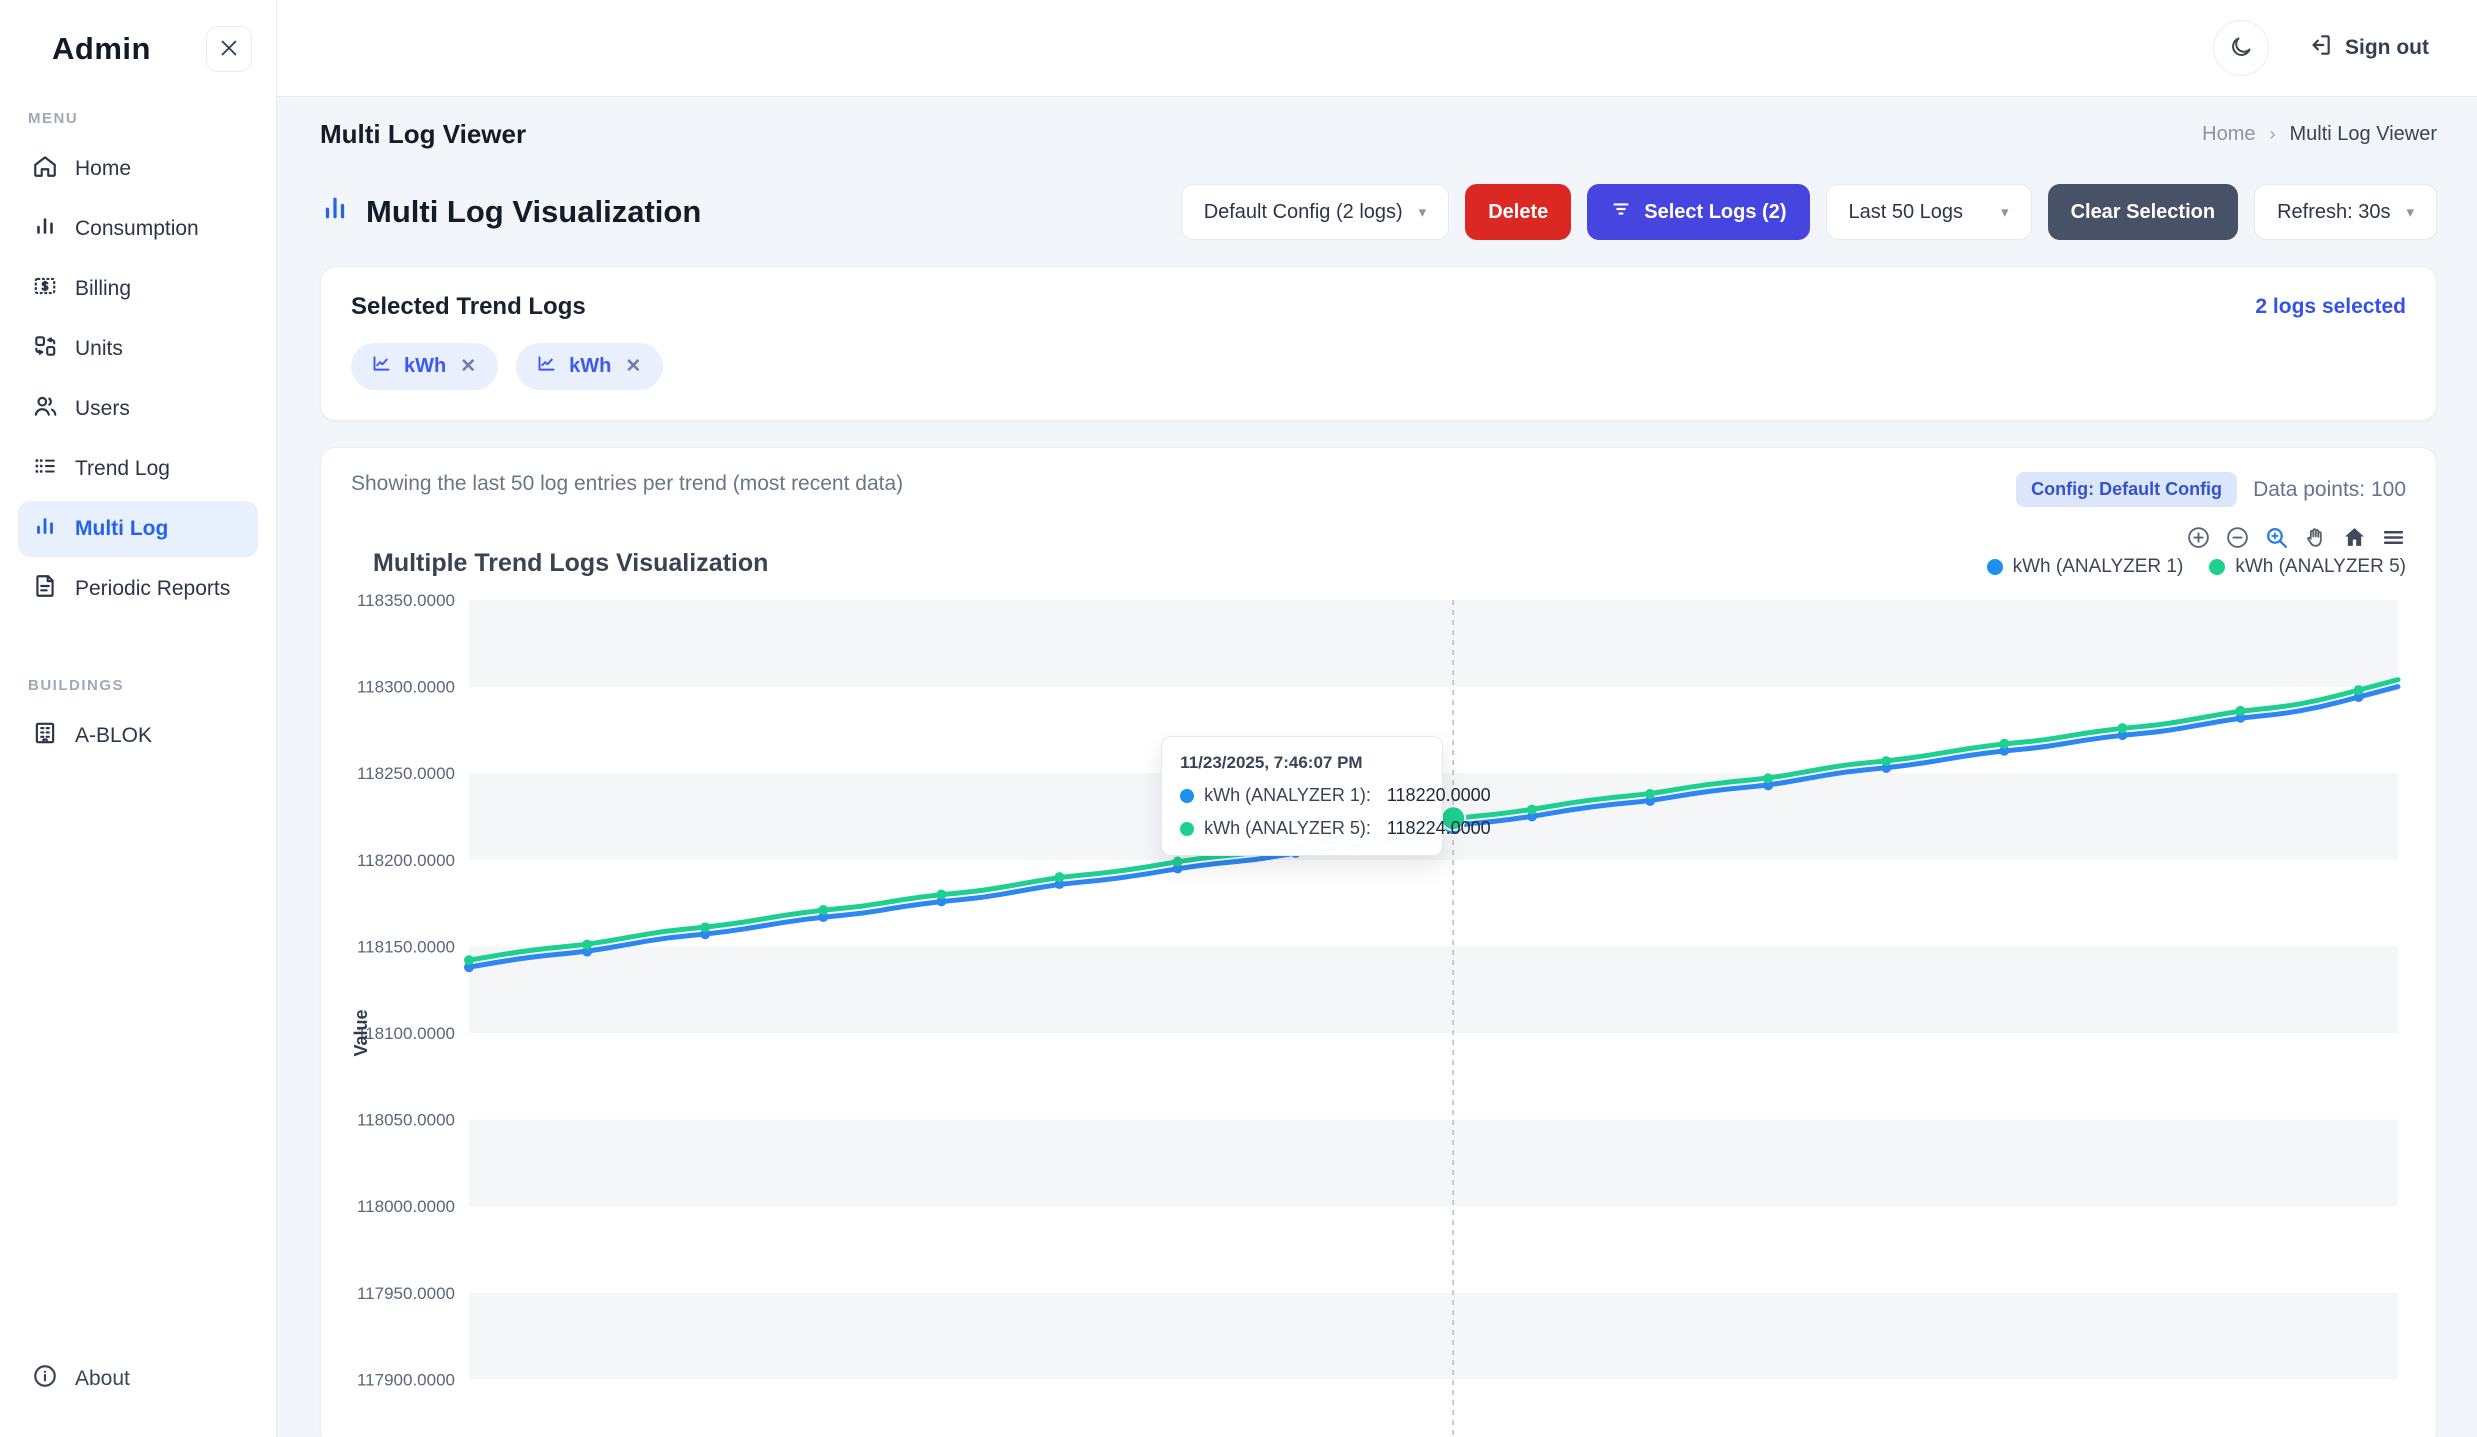  What do you see at coordinates (423, 134) in the screenshot?
I see `page-title: Multi Log Viewer` at bounding box center [423, 134].